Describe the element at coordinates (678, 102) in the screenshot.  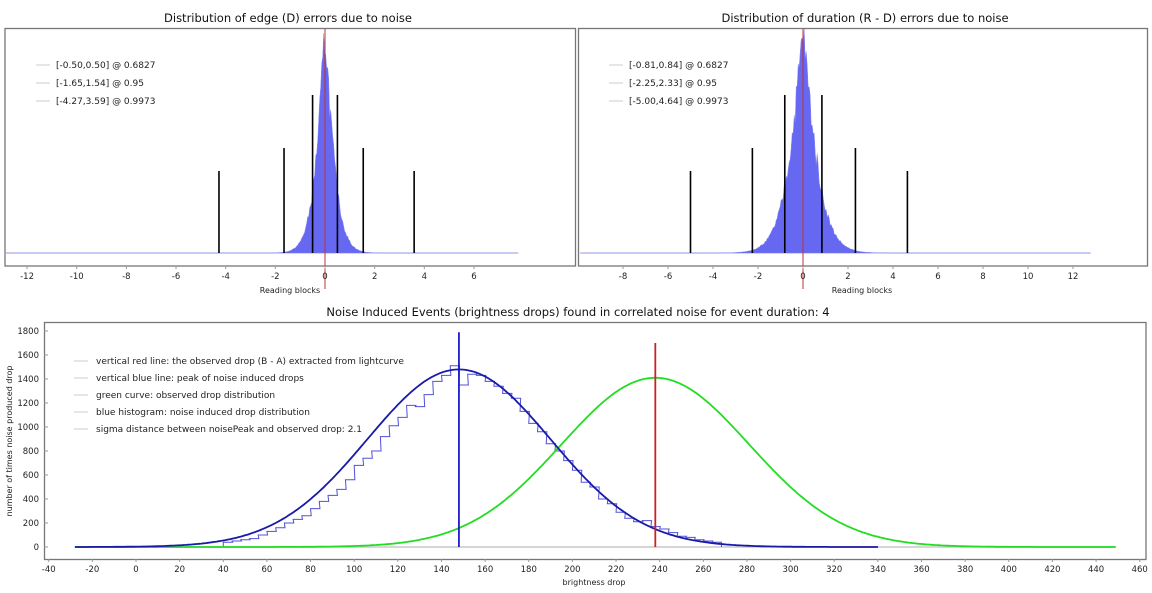
I see `legend-entry: [-5.00,4.64] @ 0.9973` at that location.